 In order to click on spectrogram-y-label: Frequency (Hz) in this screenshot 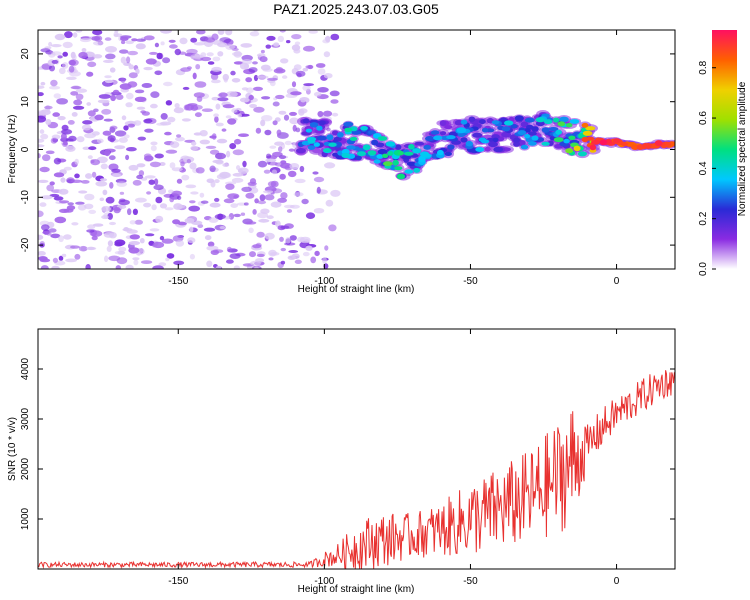, I will do `click(12, 149)`.